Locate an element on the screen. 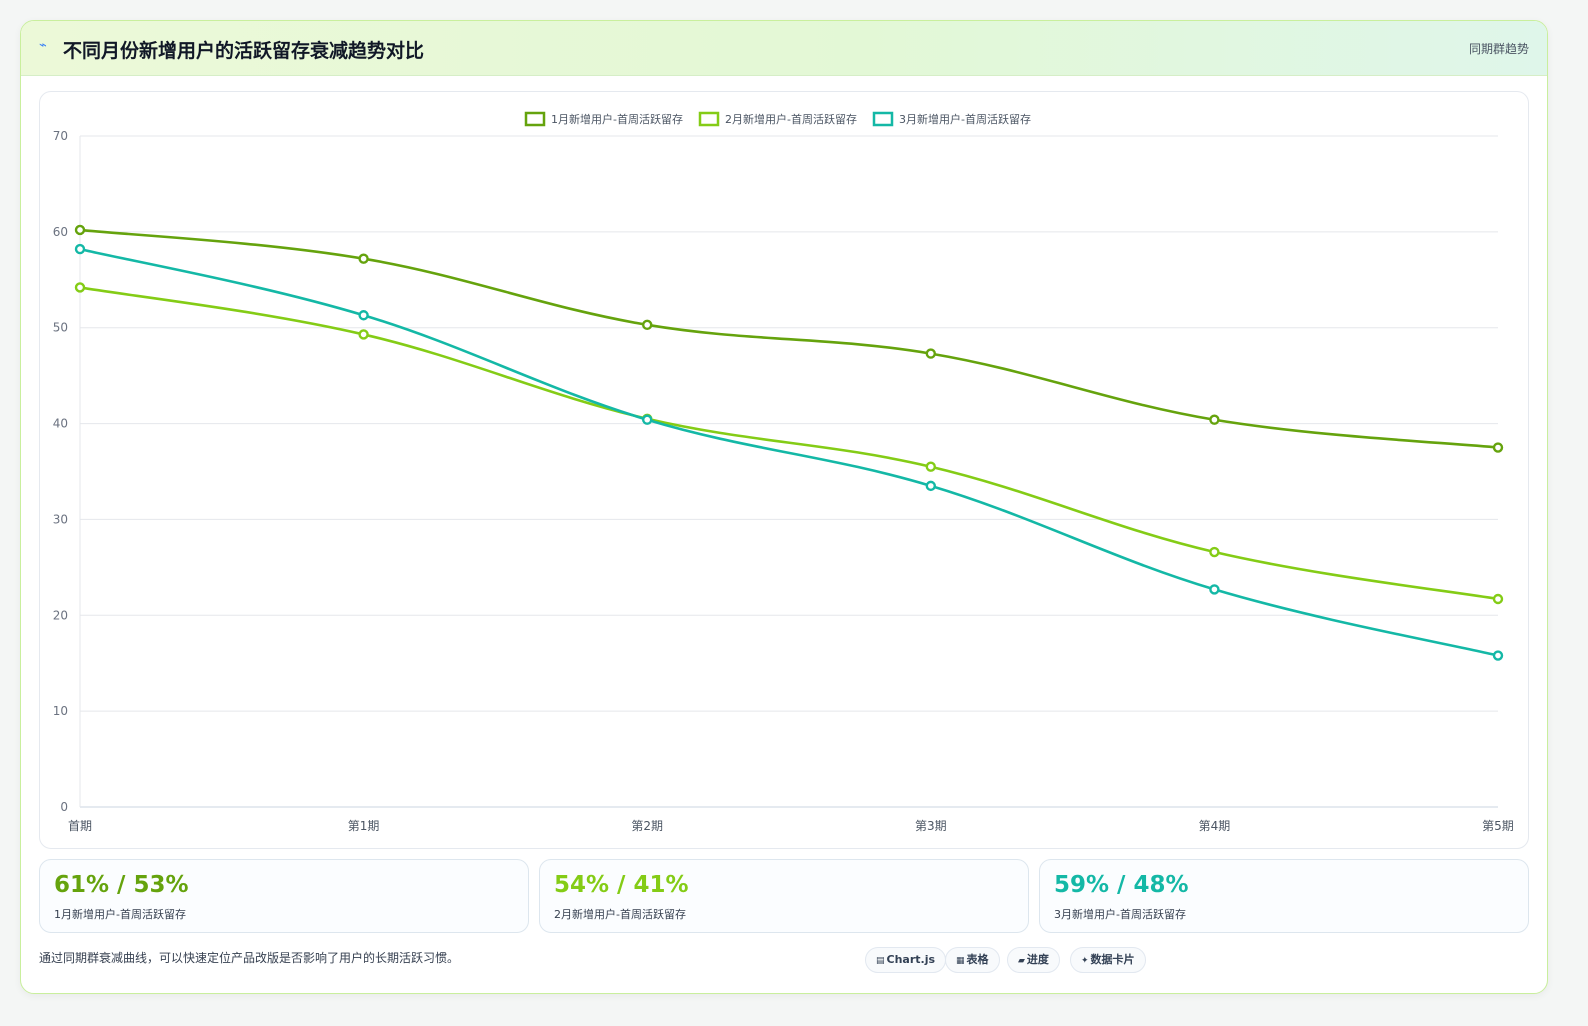  chip-chartjs: ▤ Chart.js is located at coordinates (906, 960).